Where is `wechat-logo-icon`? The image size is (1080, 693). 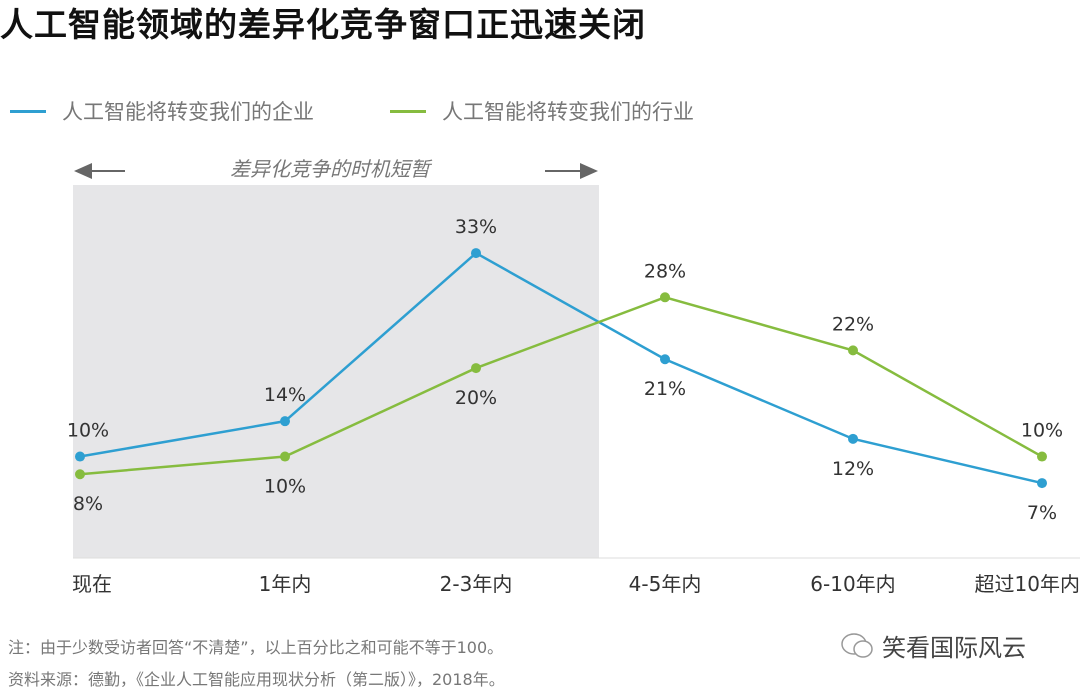
wechat-logo-icon is located at coordinates (857, 645).